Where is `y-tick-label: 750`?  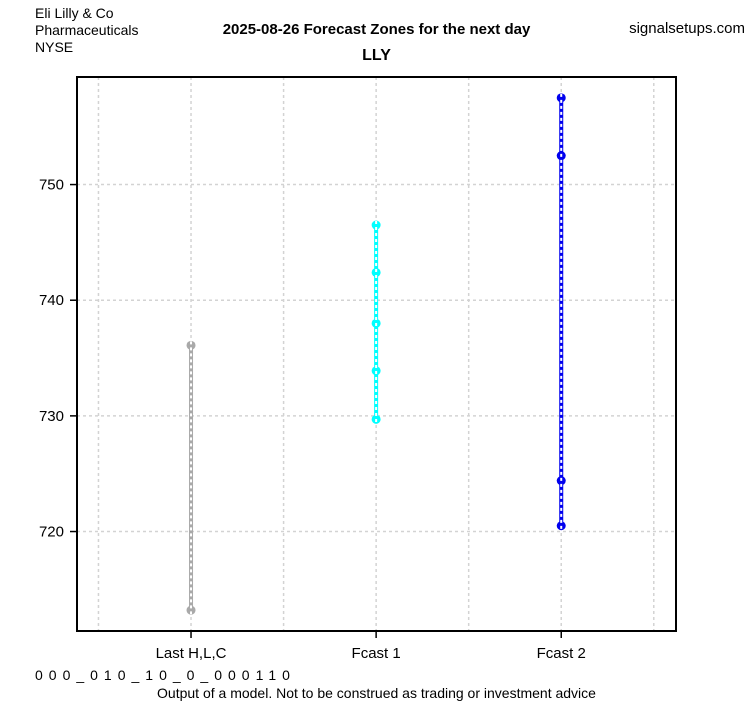 y-tick-label: 750 is located at coordinates (51, 185).